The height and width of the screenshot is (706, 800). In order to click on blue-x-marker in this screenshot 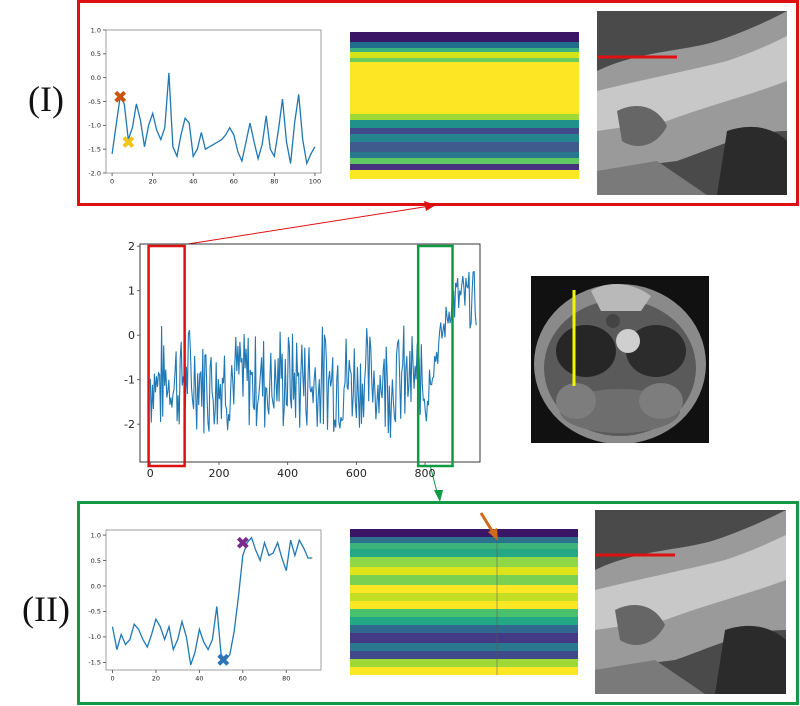, I will do `click(223, 659)`.